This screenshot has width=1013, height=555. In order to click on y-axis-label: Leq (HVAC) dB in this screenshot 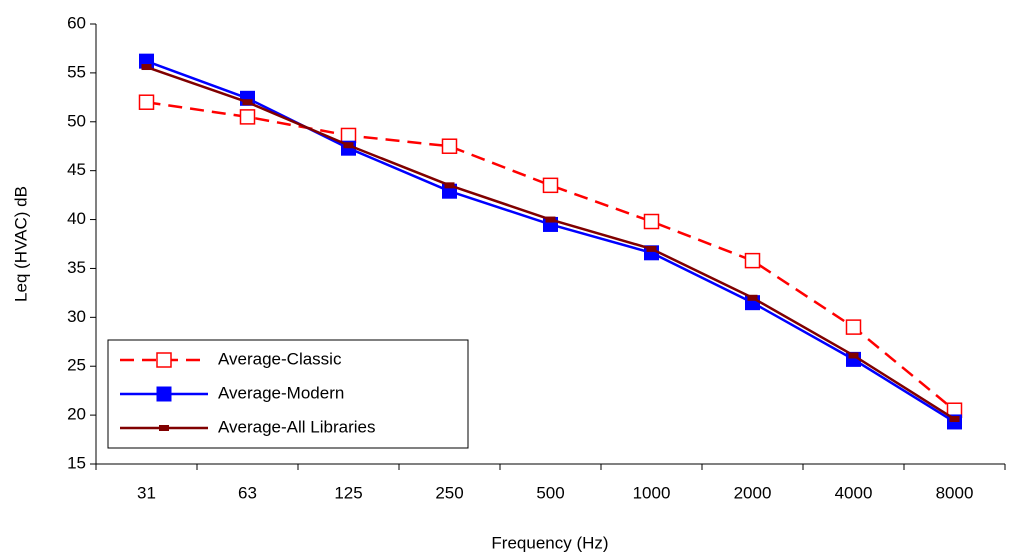, I will do `click(20, 244)`.